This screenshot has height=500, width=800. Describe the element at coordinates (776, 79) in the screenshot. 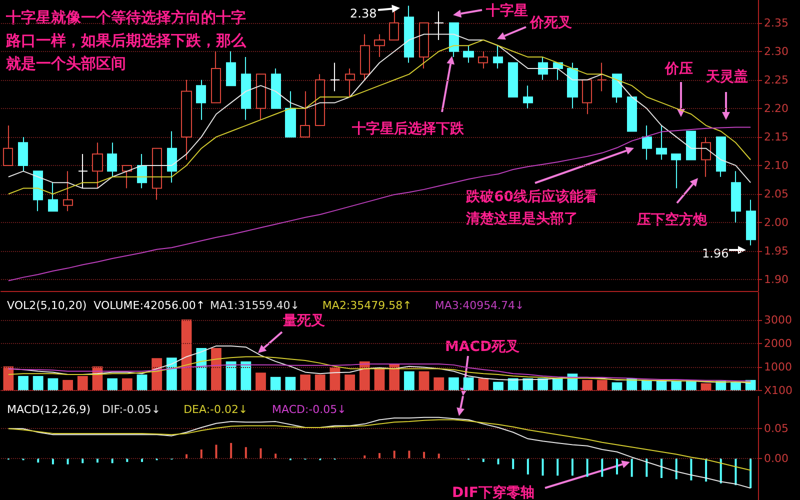

I see `y-tick-label: 2.25` at that location.